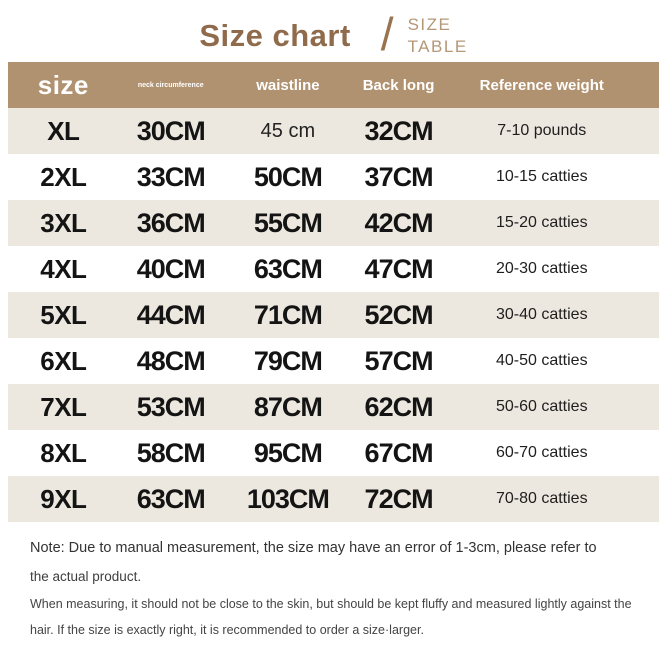  Describe the element at coordinates (333, 453) in the screenshot. I see `table-row-8xl: 8XL 58CM 95CM 67CM 60-70 catties` at that location.